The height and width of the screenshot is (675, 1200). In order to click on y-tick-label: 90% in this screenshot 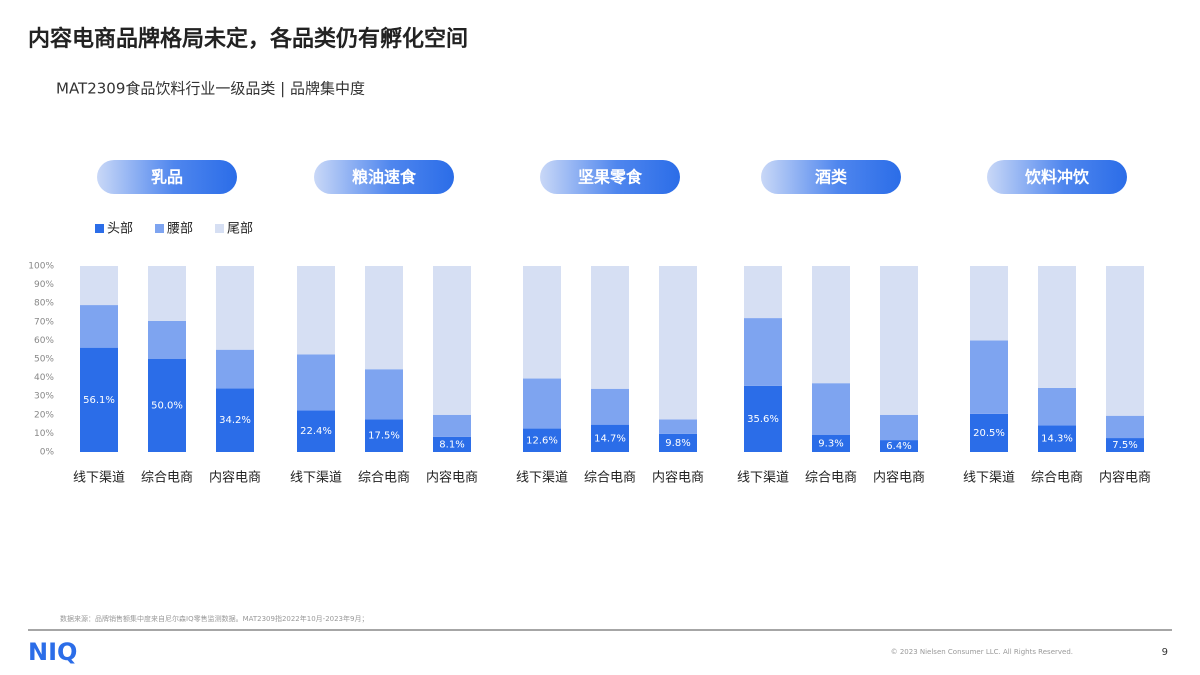, I will do `click(44, 285)`.